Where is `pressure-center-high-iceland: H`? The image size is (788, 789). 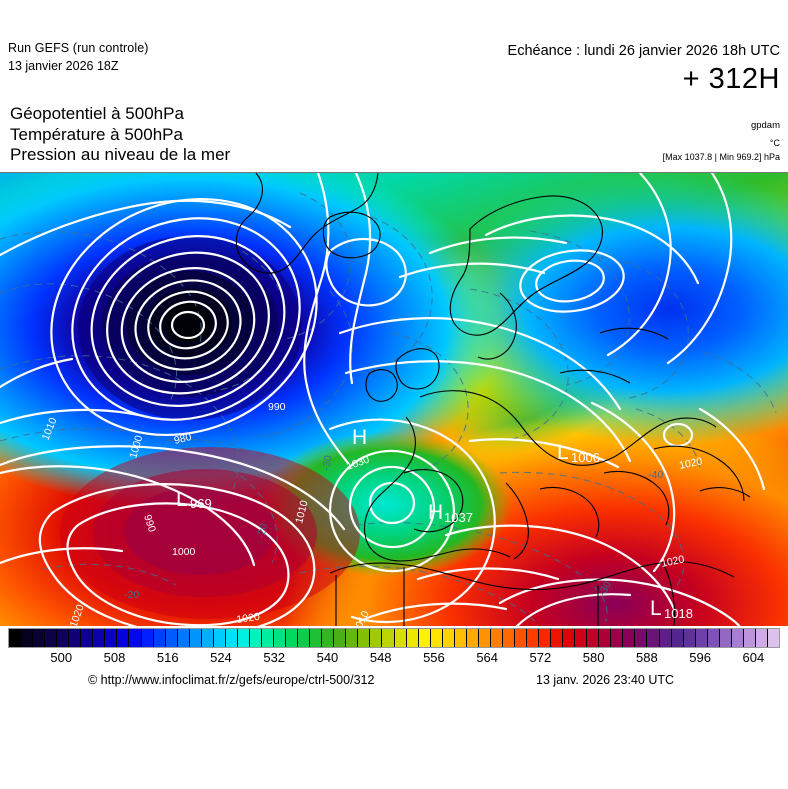
pressure-center-high-iceland: H is located at coordinates (359, 437).